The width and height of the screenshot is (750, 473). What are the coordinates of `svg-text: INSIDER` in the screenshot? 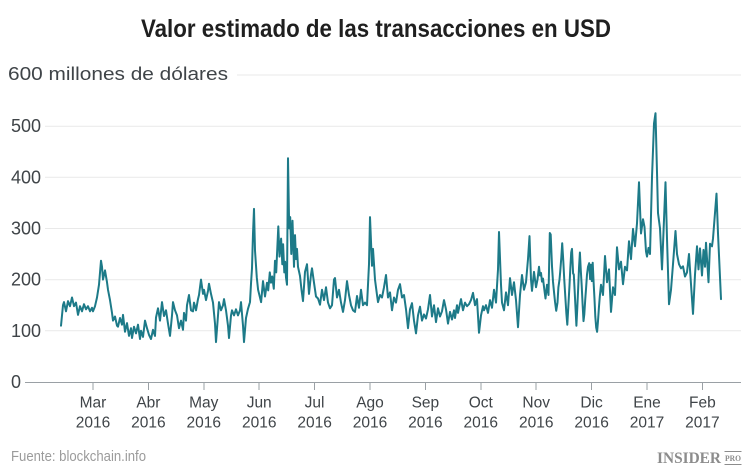 It's located at (689, 458).